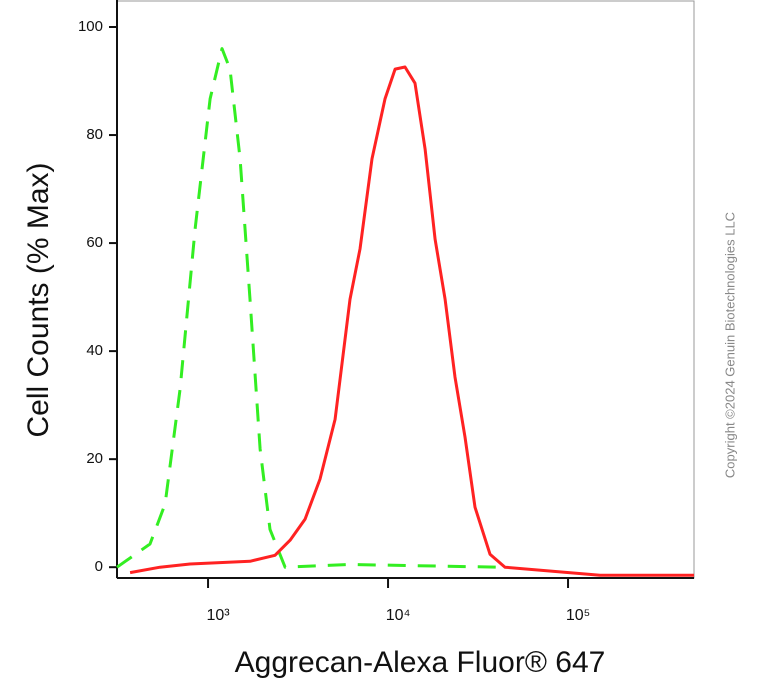 The image size is (769, 690). I want to click on y-tick-label: 100, so click(90, 26).